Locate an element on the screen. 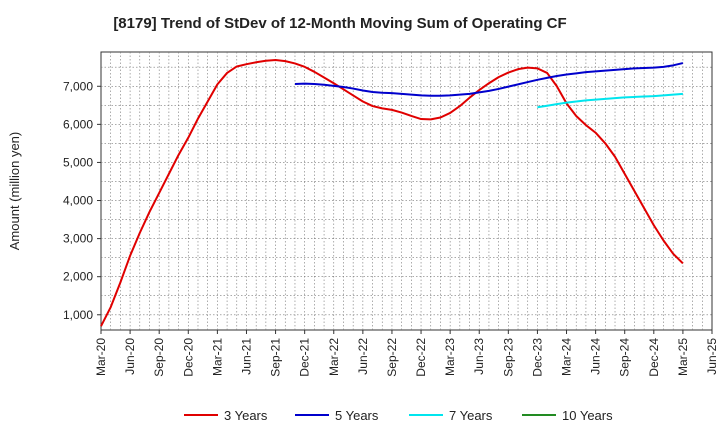  series-line-7-years is located at coordinates (610, 100).